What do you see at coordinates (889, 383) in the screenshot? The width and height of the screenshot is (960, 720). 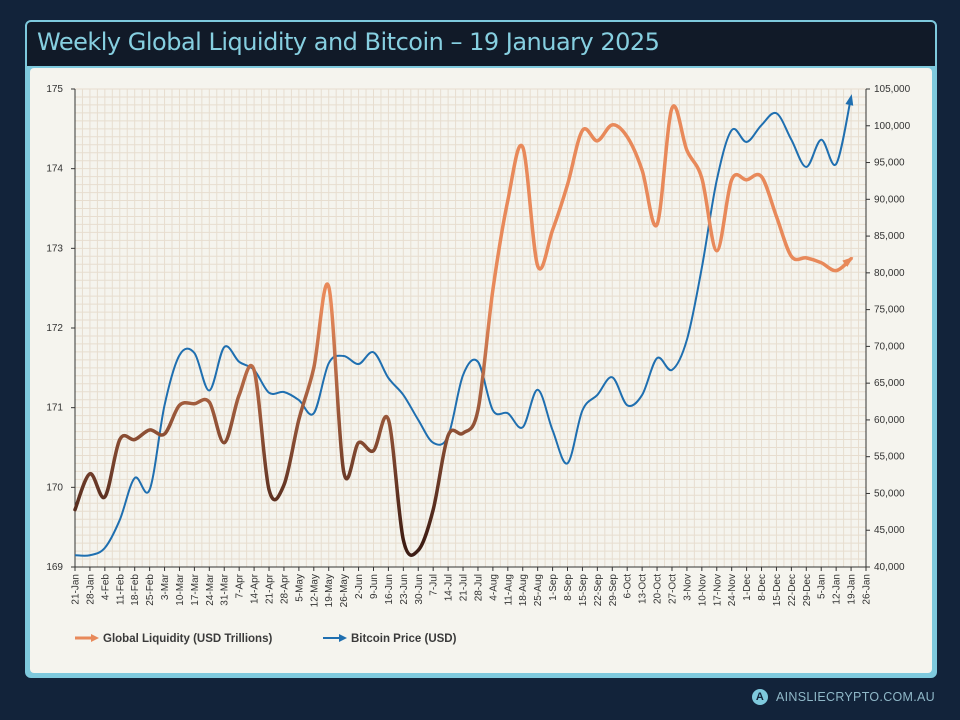 I see `right-tick-label: 65,000` at bounding box center [889, 383].